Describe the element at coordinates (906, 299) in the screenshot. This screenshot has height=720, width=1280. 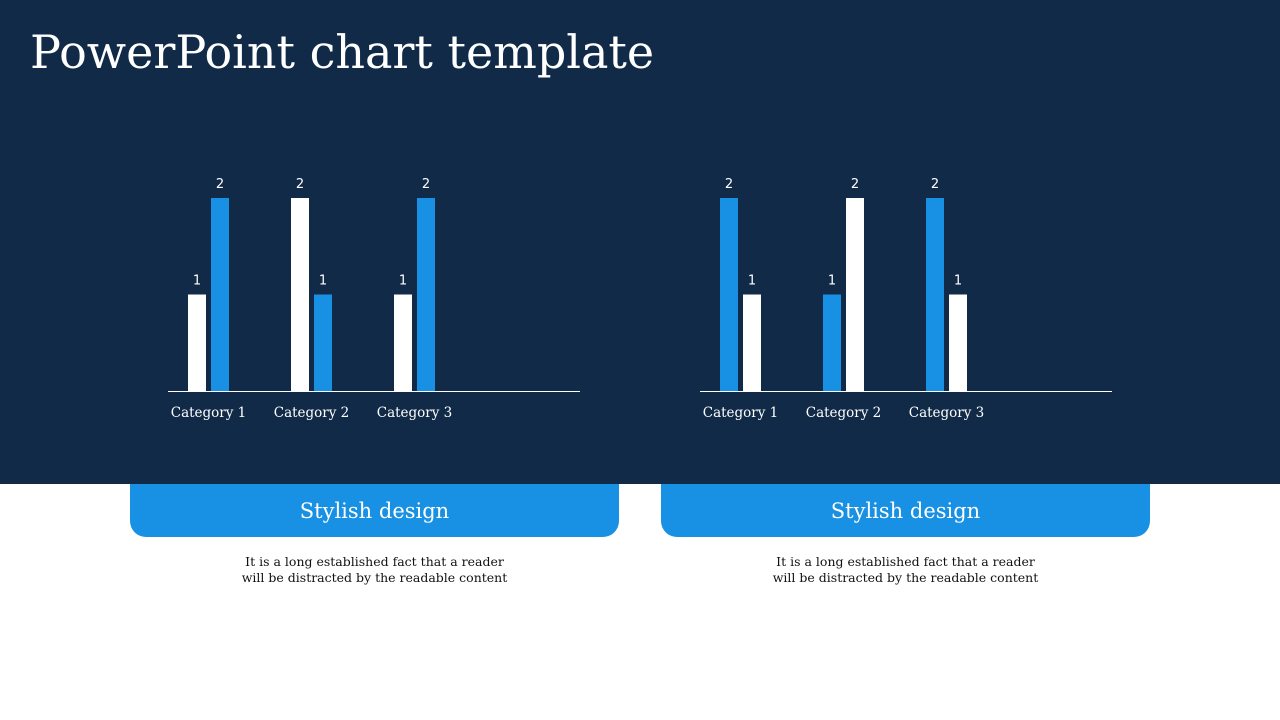
I see `chart-svg: 2 1 Category 1 1 2 Category 2 2 1 Category 3` at that location.